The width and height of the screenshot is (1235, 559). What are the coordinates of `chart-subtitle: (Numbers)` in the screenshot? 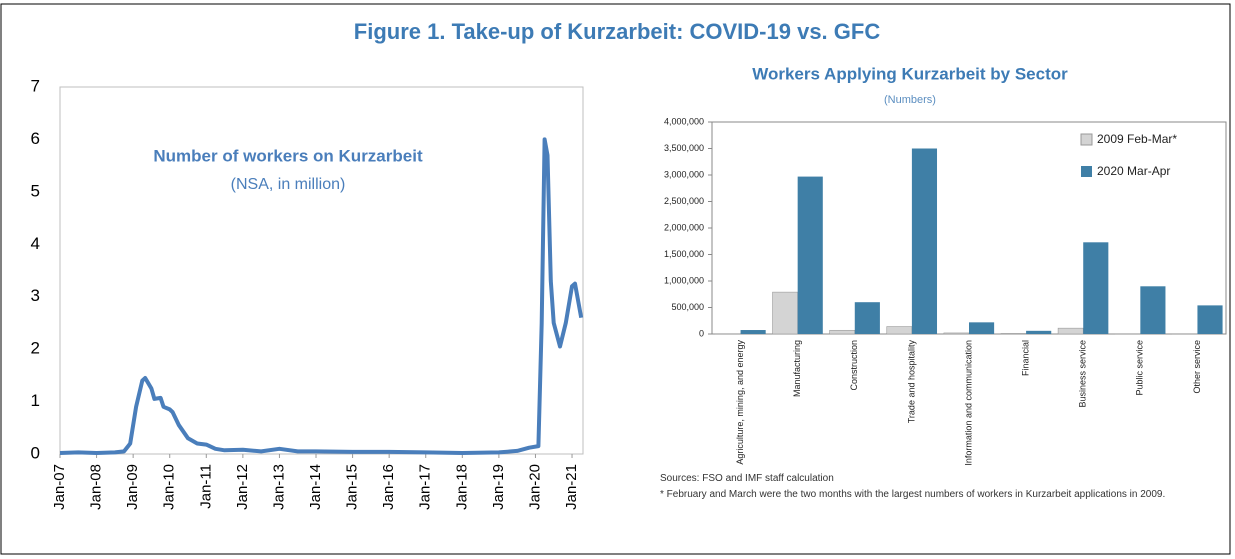 It's located at (910, 100).